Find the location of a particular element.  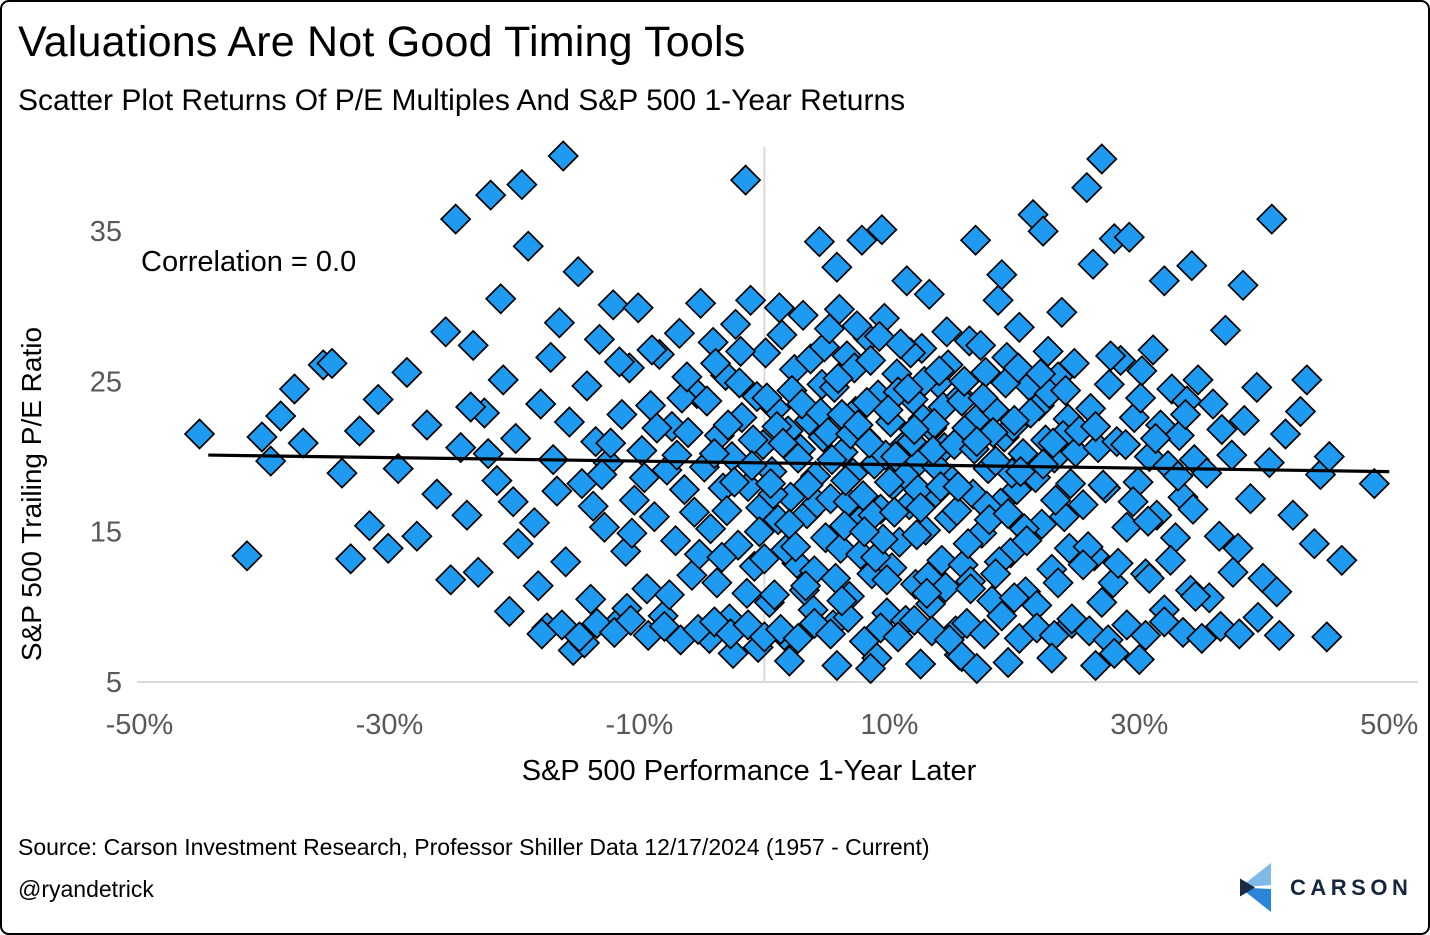

x-tick-label: 50% is located at coordinates (1389, 725).